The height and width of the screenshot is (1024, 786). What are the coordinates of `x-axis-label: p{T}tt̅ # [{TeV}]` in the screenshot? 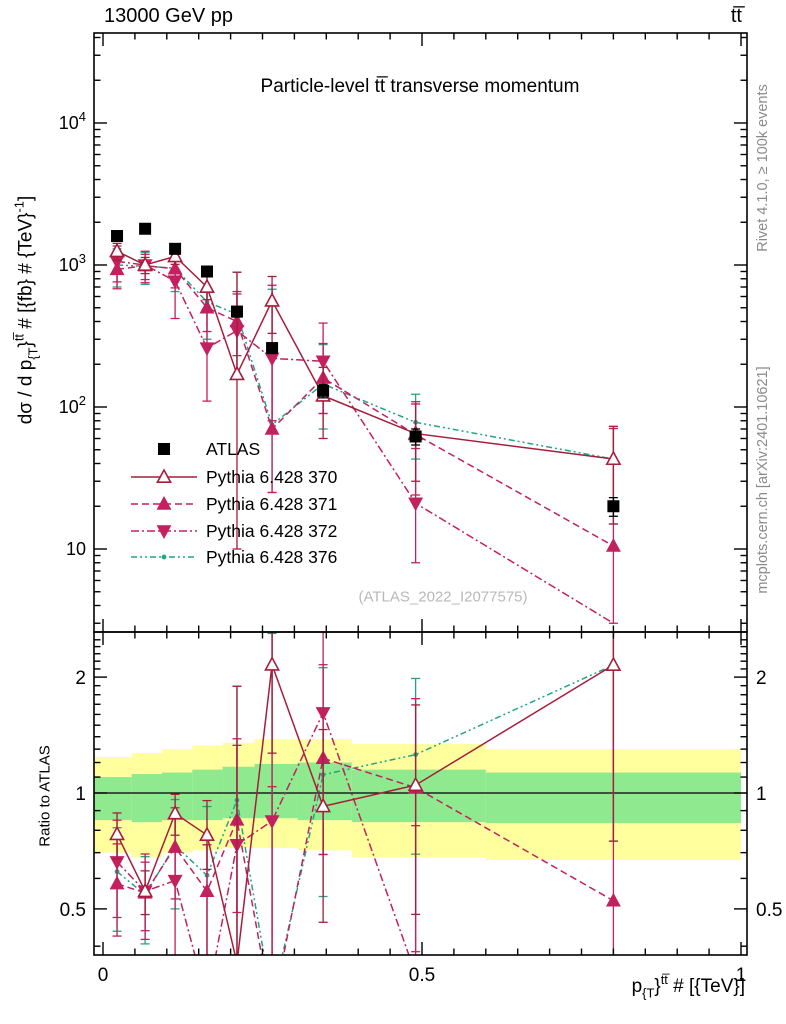 It's located at (688, 986).